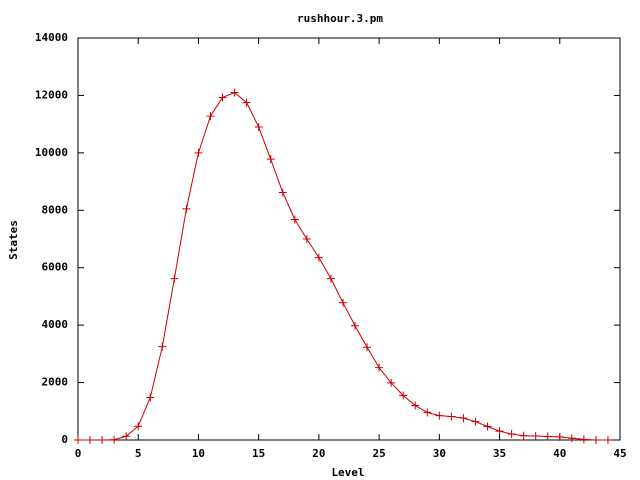  Describe the element at coordinates (55, 267) in the screenshot. I see `y-tick-label: 6000` at that location.